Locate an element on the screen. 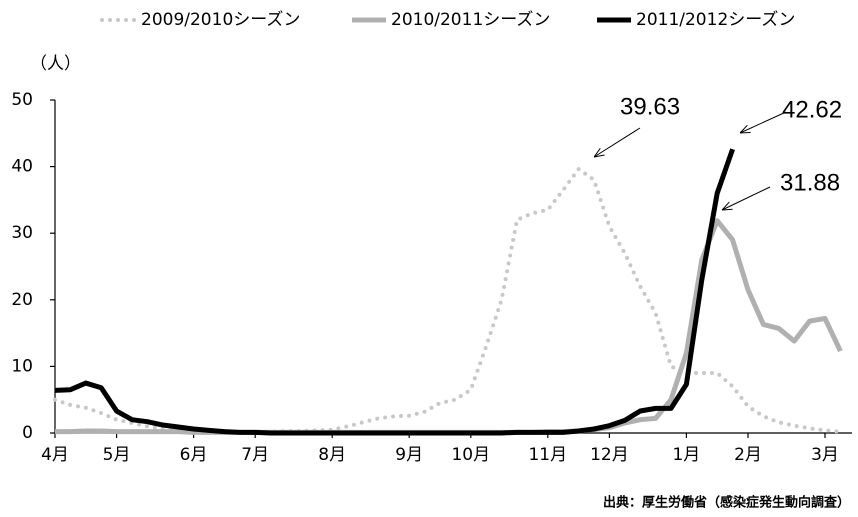 The height and width of the screenshot is (517, 858). x-tick-label: 9月 is located at coordinates (409, 455).